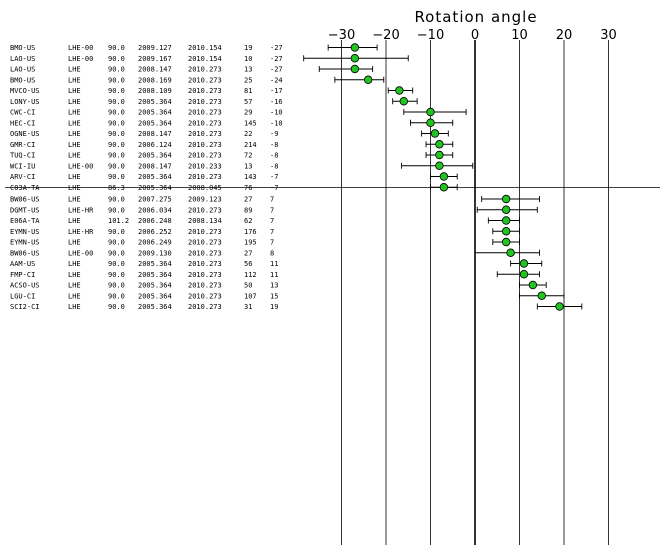 This screenshot has width=665, height=555. I want to click on table-cell-n: 19, so click(248, 48).